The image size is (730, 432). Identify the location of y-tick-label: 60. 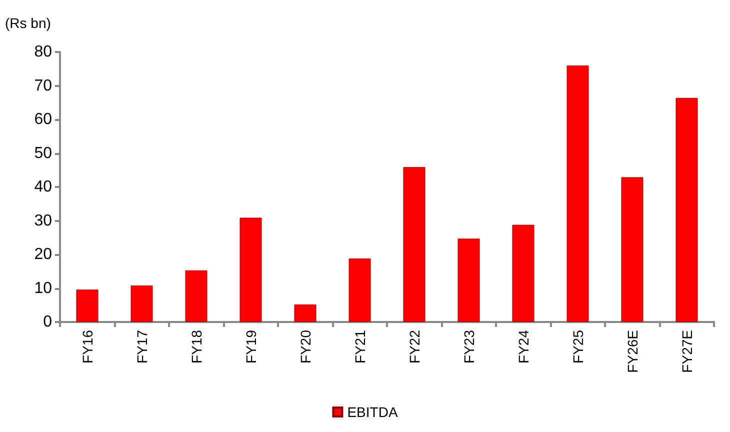
(43, 119).